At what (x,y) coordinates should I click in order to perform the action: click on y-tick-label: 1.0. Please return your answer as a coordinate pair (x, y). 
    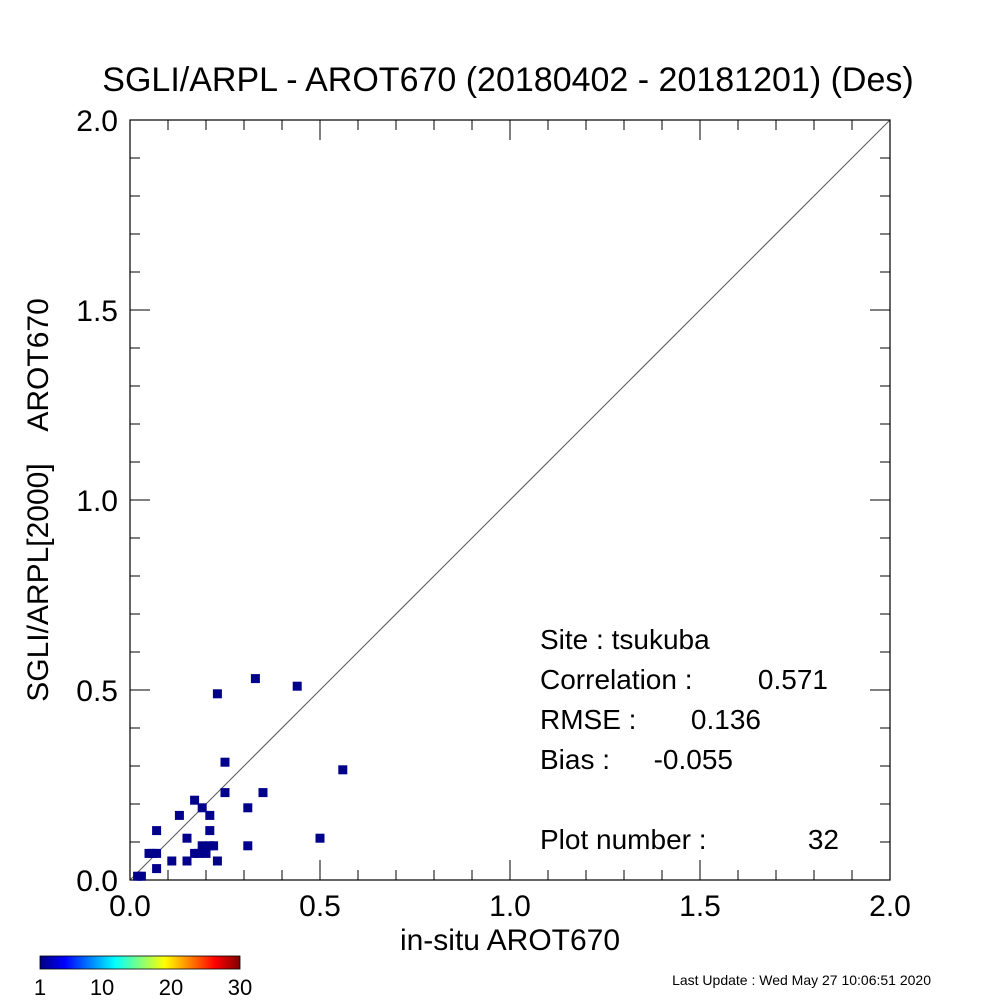
    Looking at the image, I should click on (97, 501).